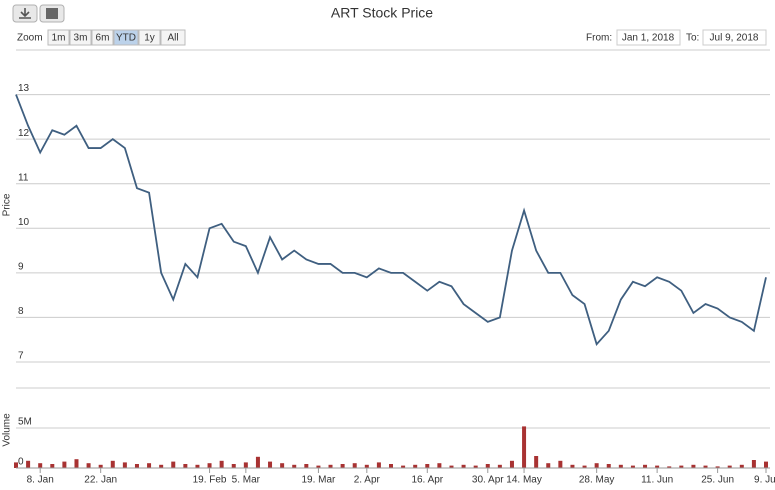  What do you see at coordinates (23, 177) in the screenshot?
I see `y-tick-label: 11` at bounding box center [23, 177].